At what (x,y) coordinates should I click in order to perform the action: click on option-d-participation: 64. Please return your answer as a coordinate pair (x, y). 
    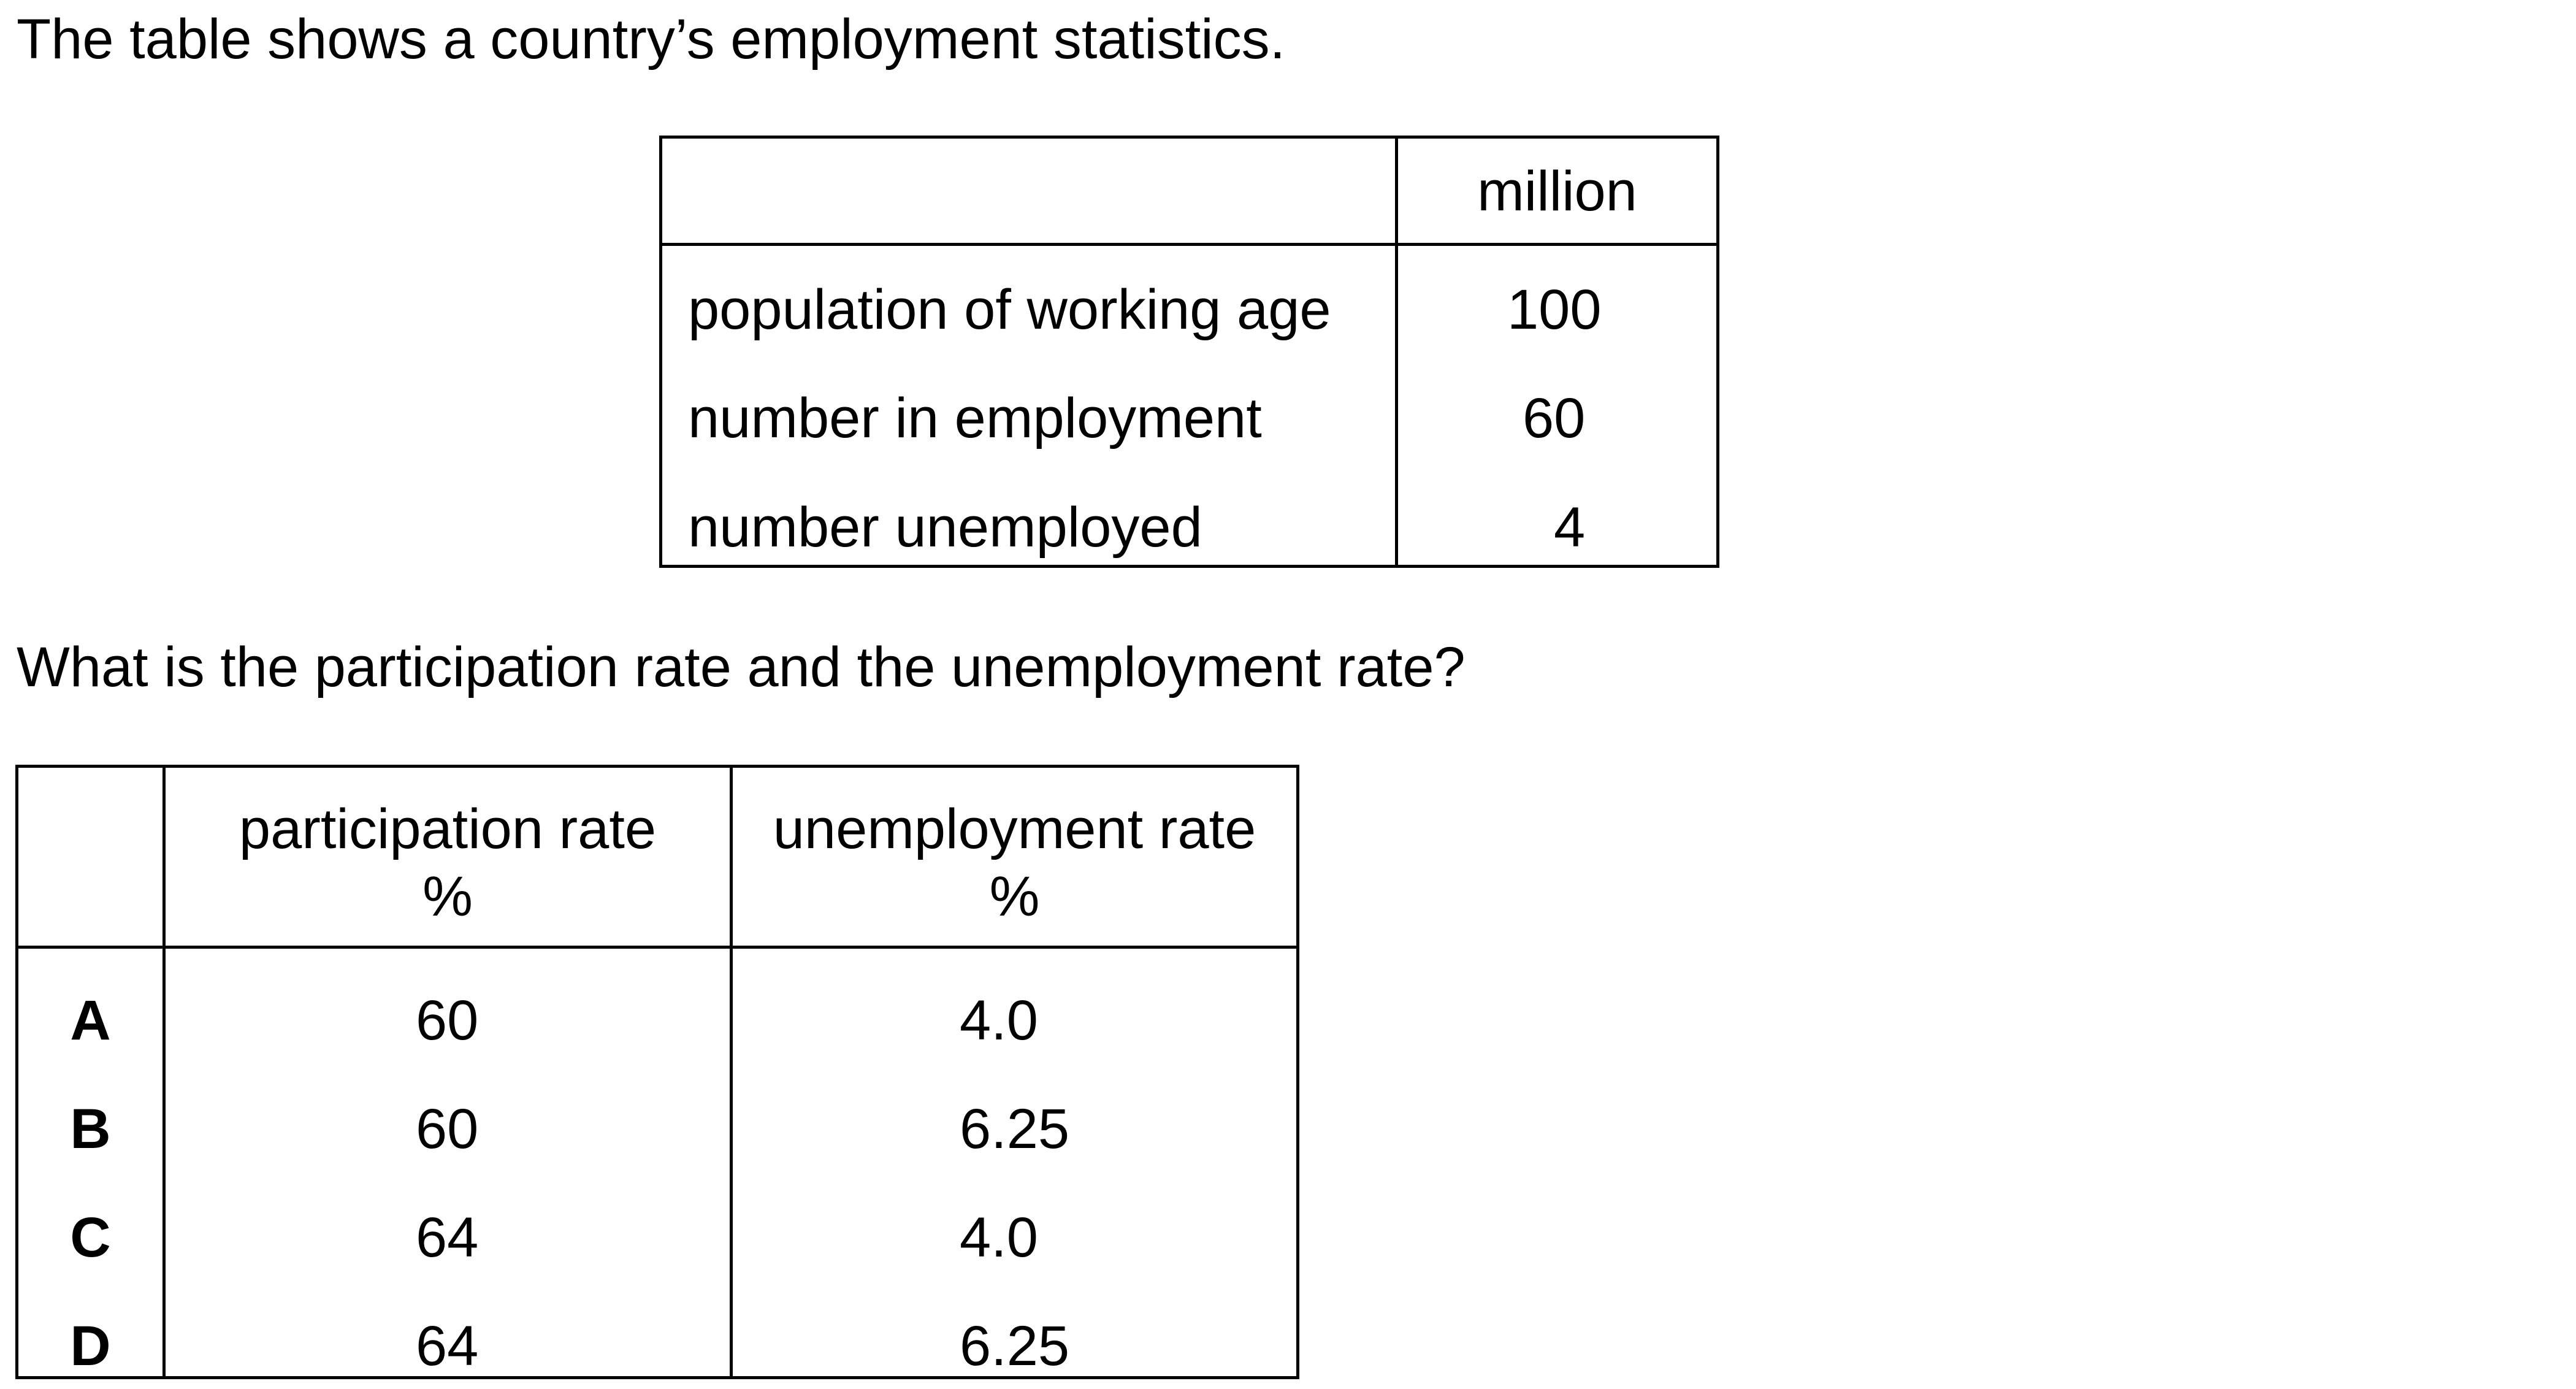
    Looking at the image, I should click on (447, 1346).